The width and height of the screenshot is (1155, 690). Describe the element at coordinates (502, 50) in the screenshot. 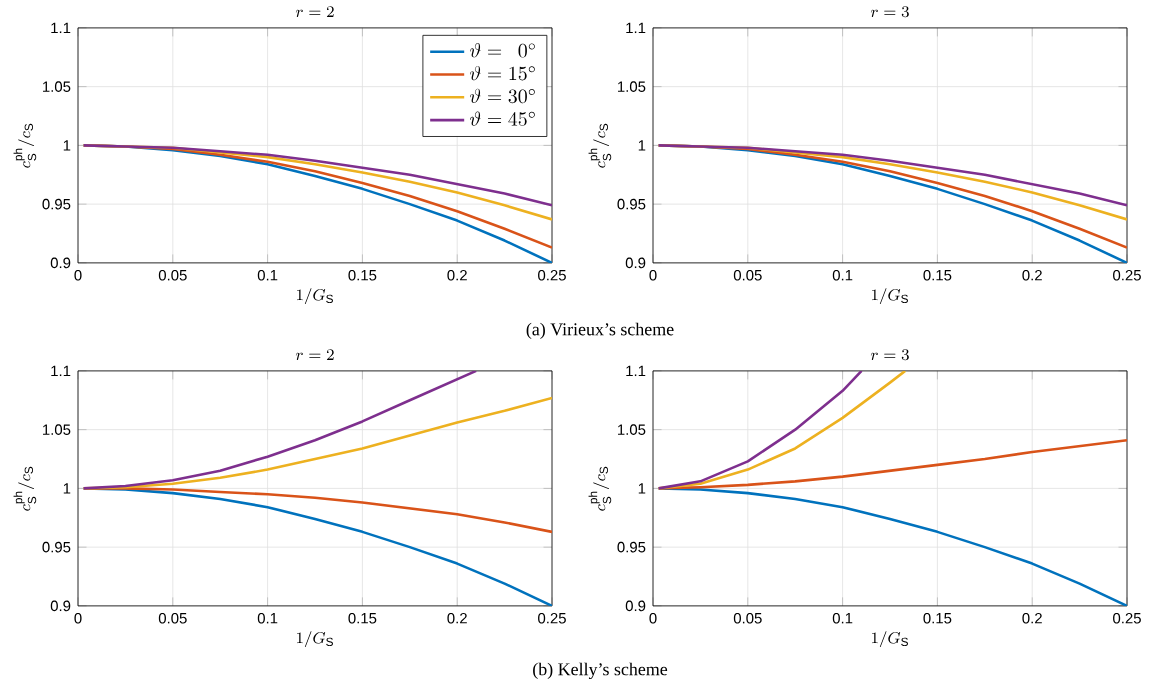

I see `legend-label: $\vartheta = \phantom{1}0^\circ$` at that location.